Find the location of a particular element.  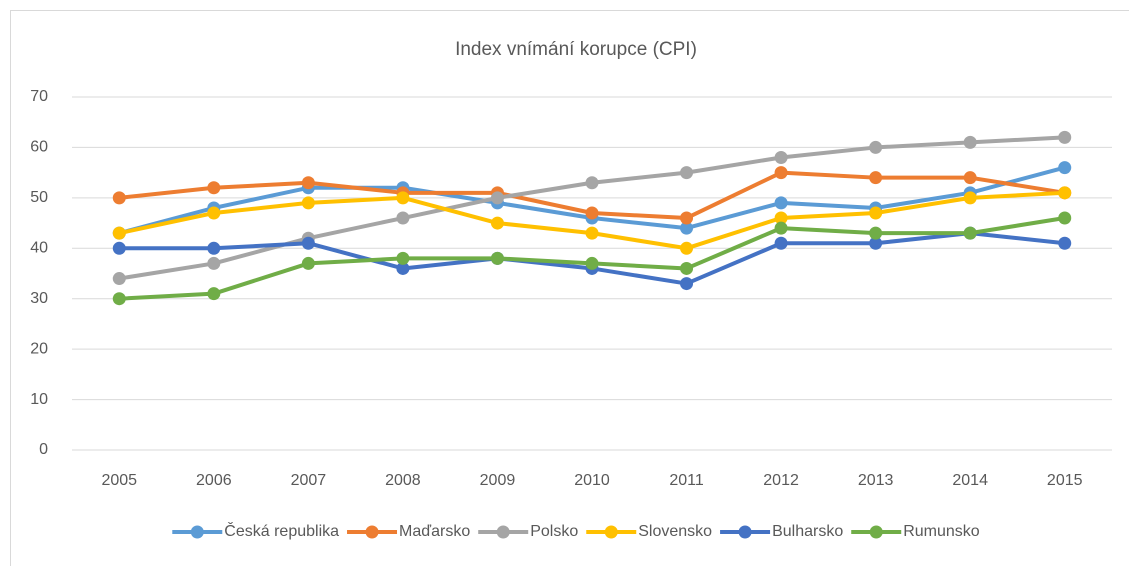

x-tick-label: 2013 is located at coordinates (876, 480).